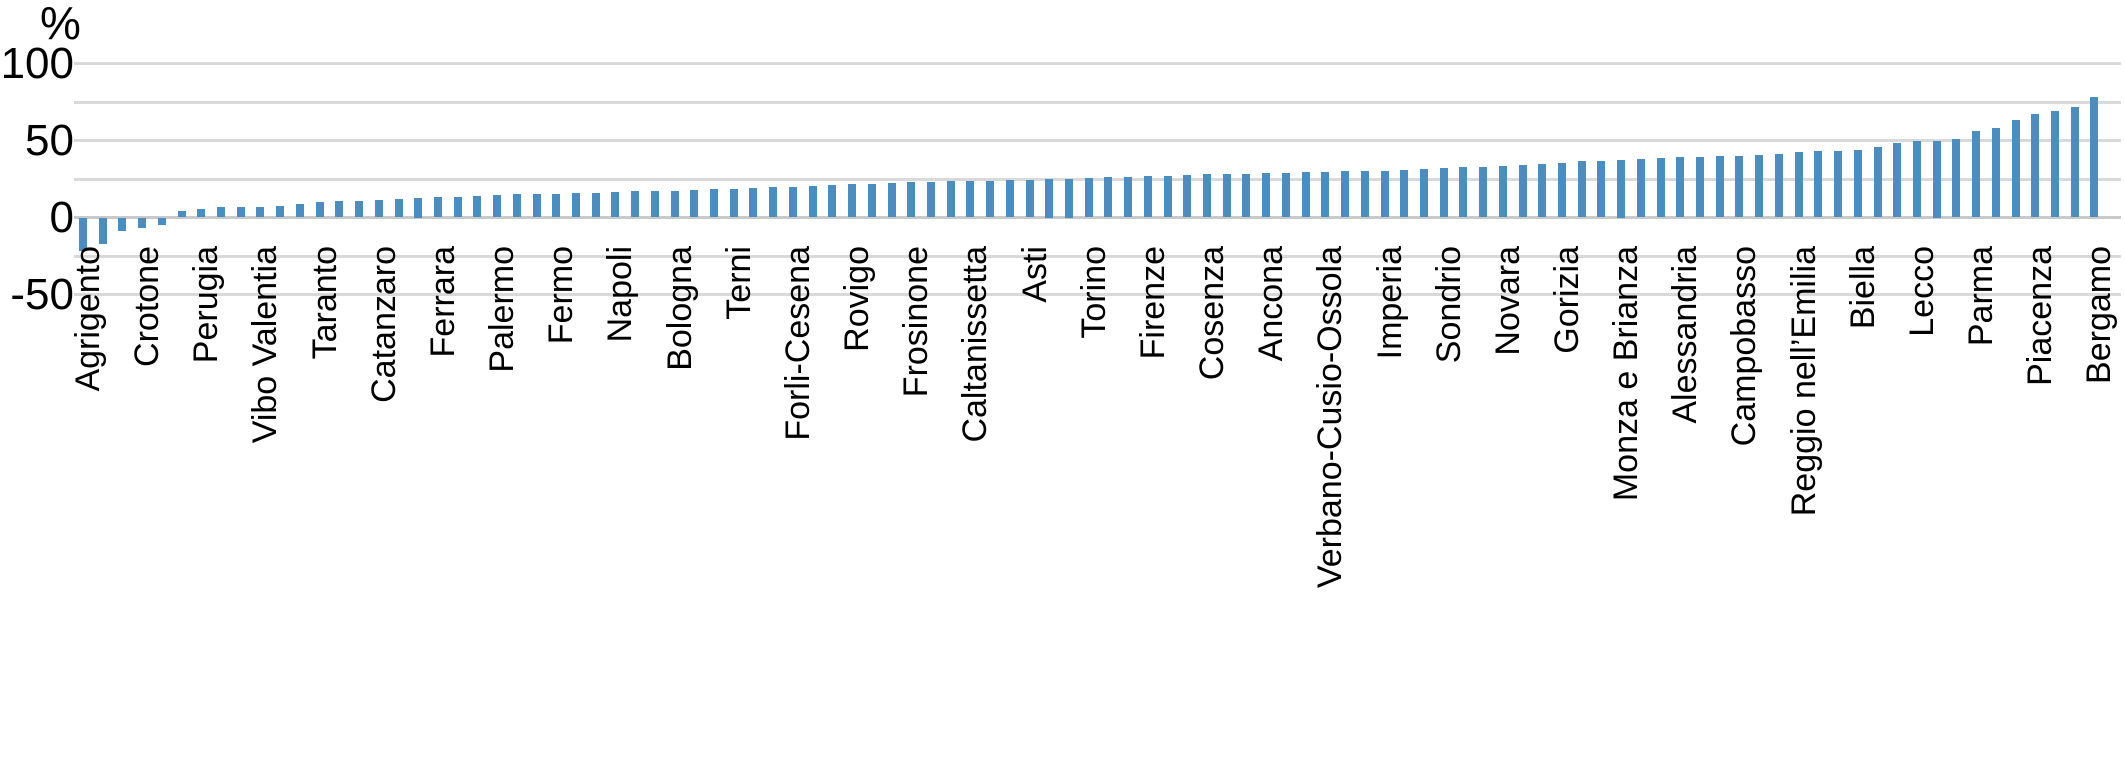 This screenshot has height=771, width=2125. I want to click on y-axis-tick-label: 0, so click(61, 217).